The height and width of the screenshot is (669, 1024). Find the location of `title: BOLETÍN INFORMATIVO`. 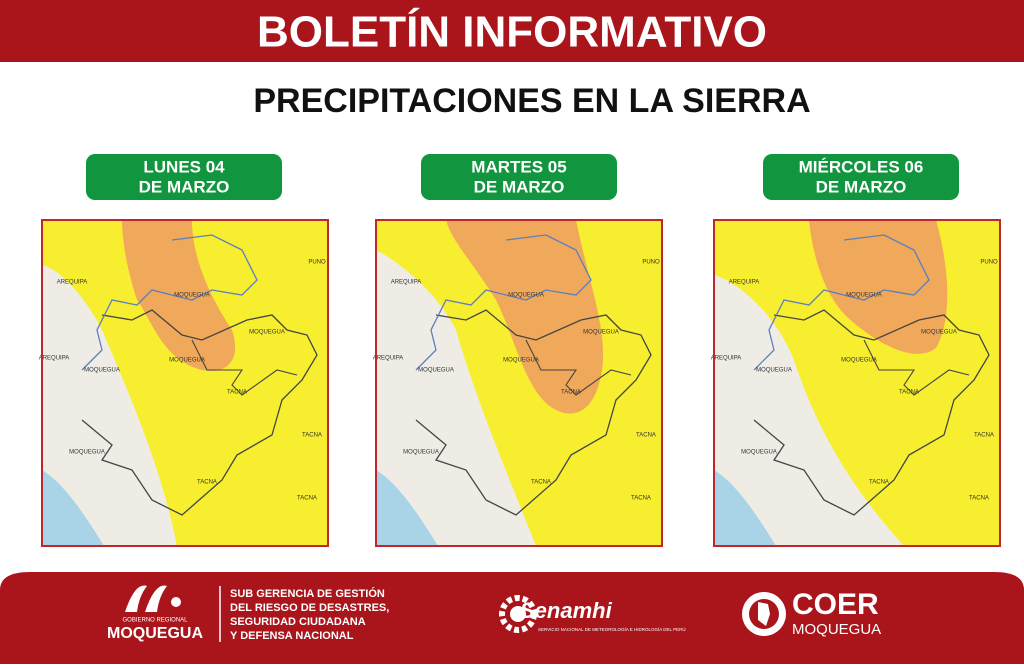

title: BOLETÍN INFORMATIVO is located at coordinates (512, 32).